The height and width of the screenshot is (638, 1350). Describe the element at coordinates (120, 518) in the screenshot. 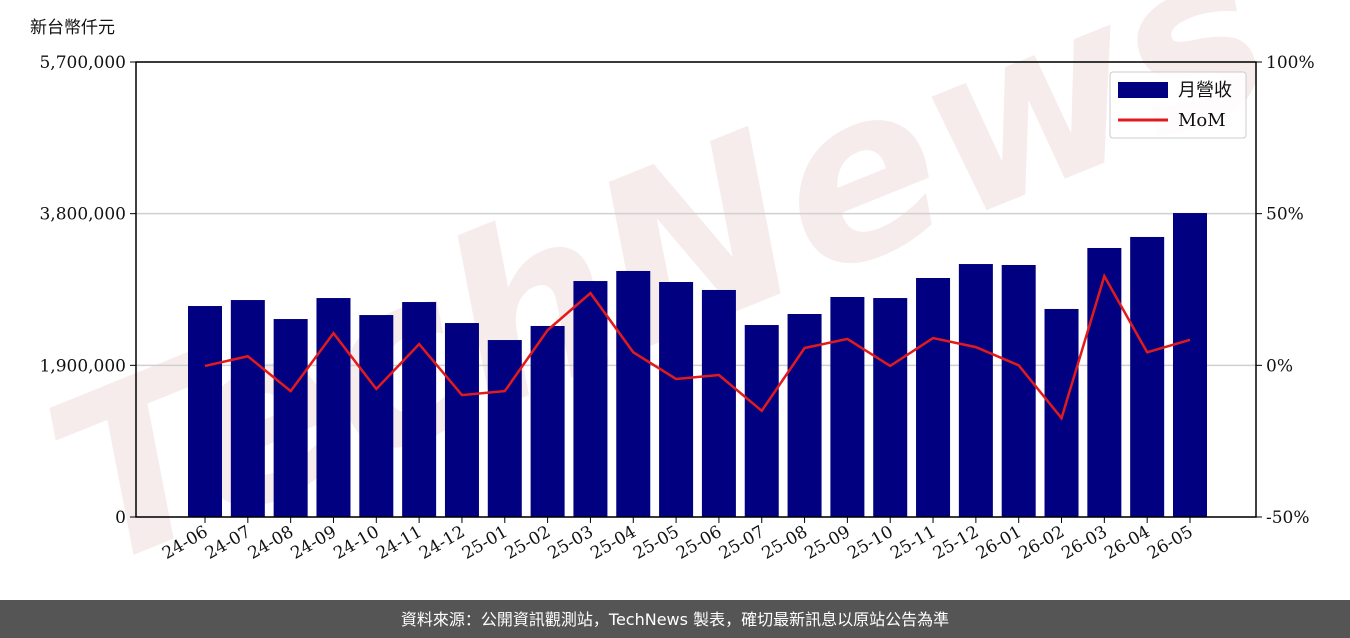

I see `y-tick-label: 0` at that location.